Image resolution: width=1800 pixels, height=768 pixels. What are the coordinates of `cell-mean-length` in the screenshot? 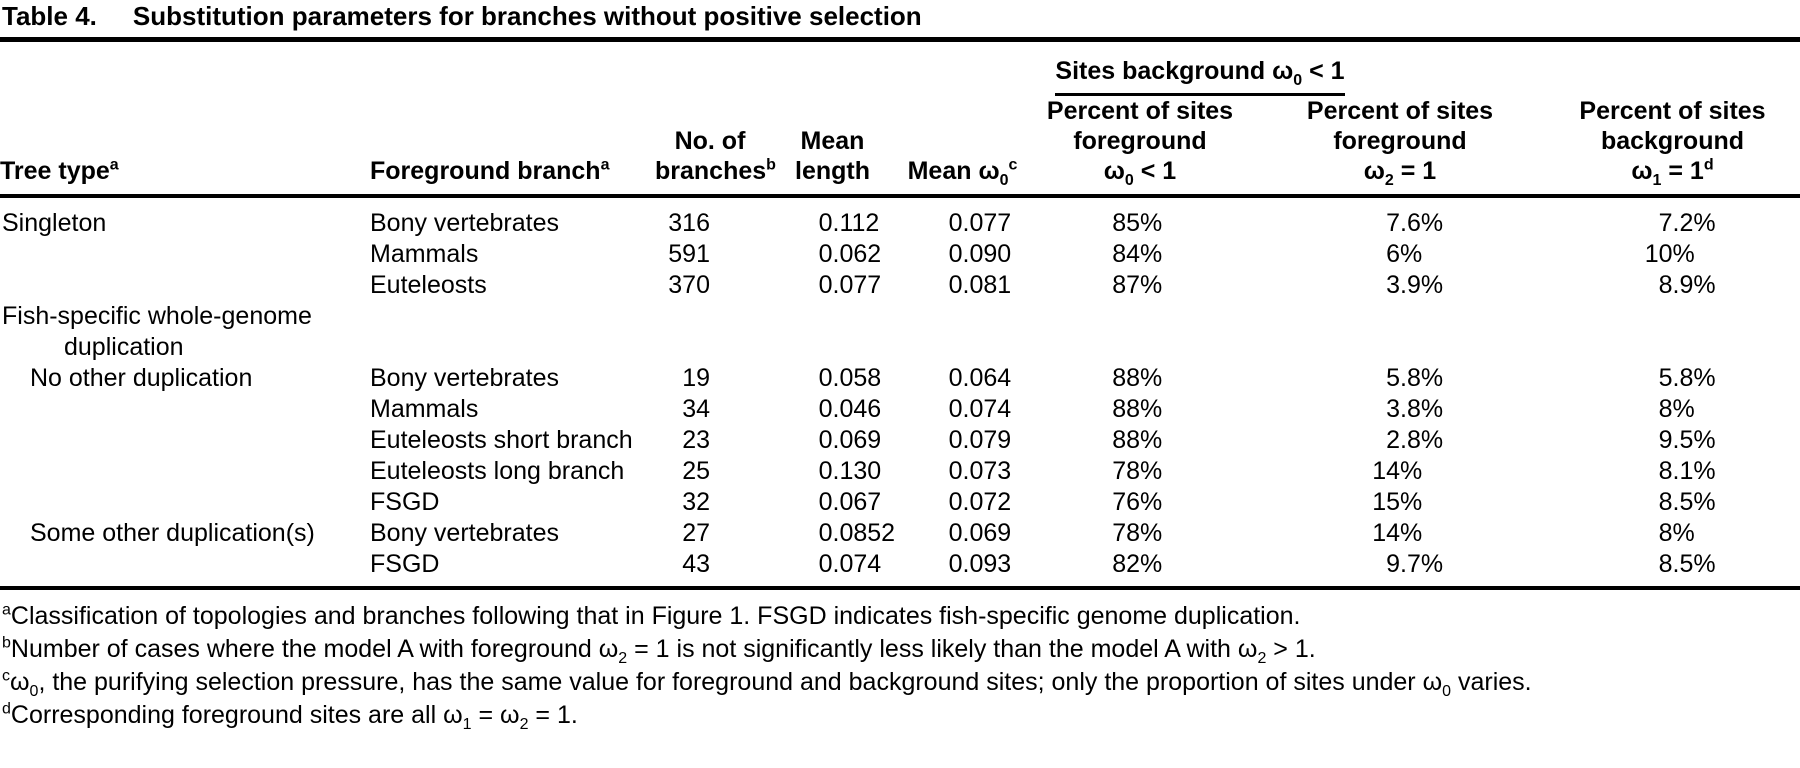 It's located at (832, 332).